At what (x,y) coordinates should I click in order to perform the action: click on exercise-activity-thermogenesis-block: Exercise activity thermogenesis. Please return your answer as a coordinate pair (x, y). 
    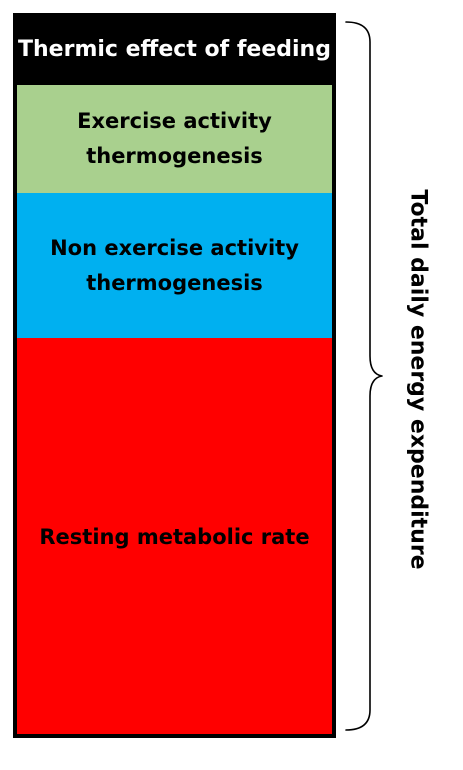
    Looking at the image, I should click on (174, 139).